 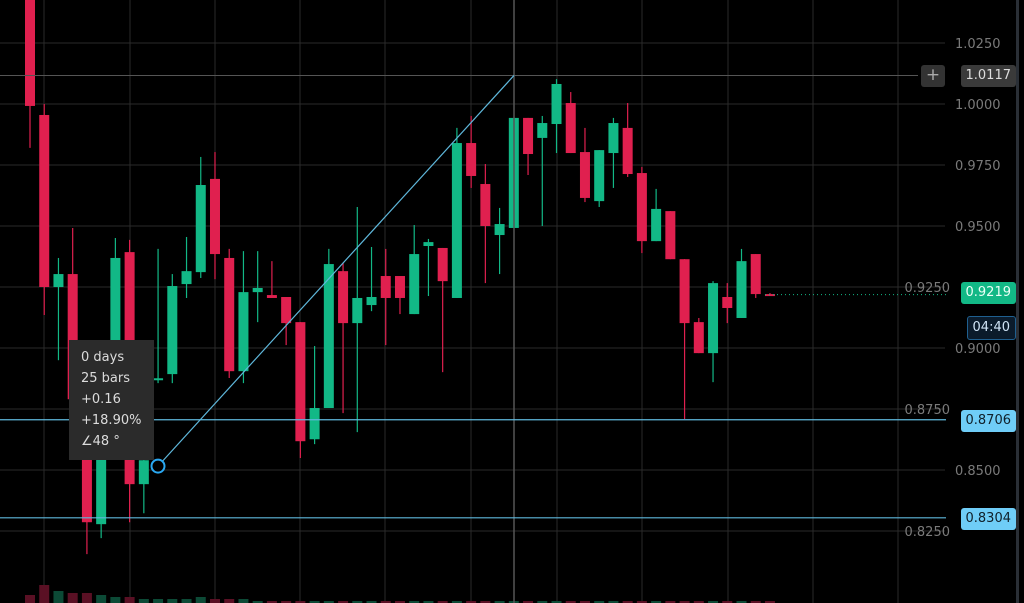 What do you see at coordinates (928, 288) in the screenshot?
I see `price-tick-label: 0.9250` at bounding box center [928, 288].